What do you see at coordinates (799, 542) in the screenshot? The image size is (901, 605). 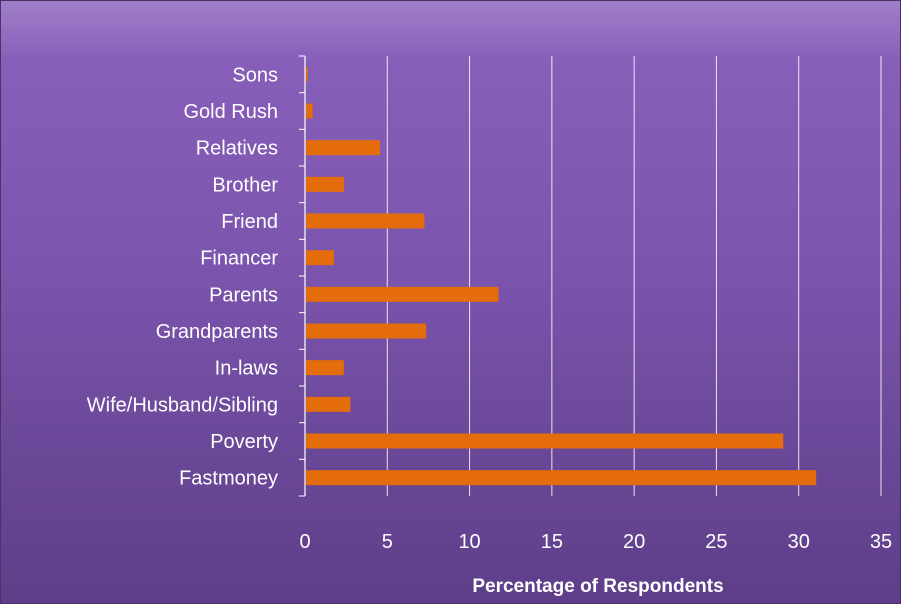 I see `x-tick-label: 30` at bounding box center [799, 542].